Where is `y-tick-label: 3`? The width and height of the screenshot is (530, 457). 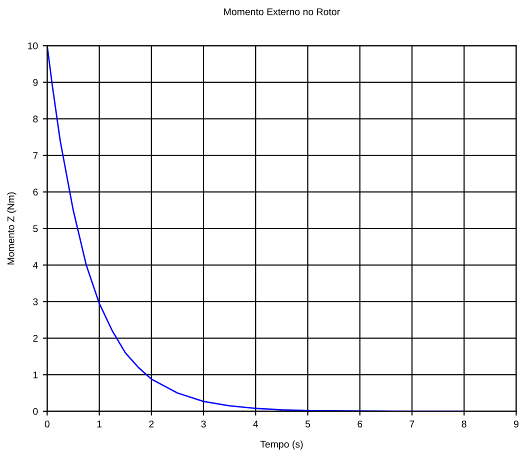 y-tick-label: 3 is located at coordinates (35, 302).